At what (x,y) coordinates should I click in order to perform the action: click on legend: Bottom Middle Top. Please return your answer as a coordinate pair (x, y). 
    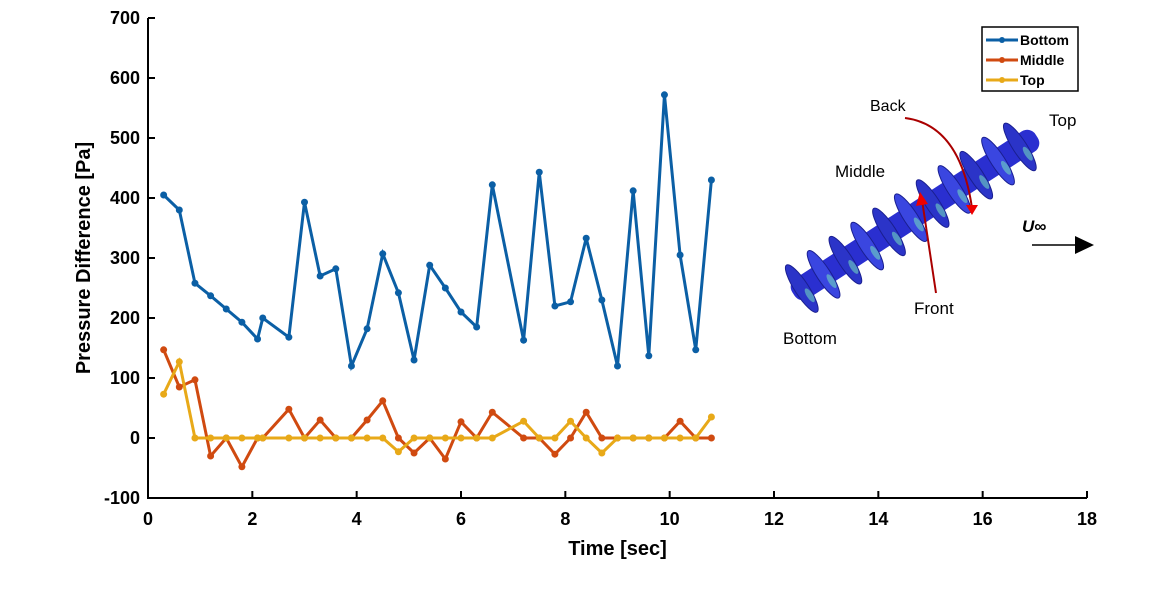
    Looking at the image, I should click on (1030, 59).